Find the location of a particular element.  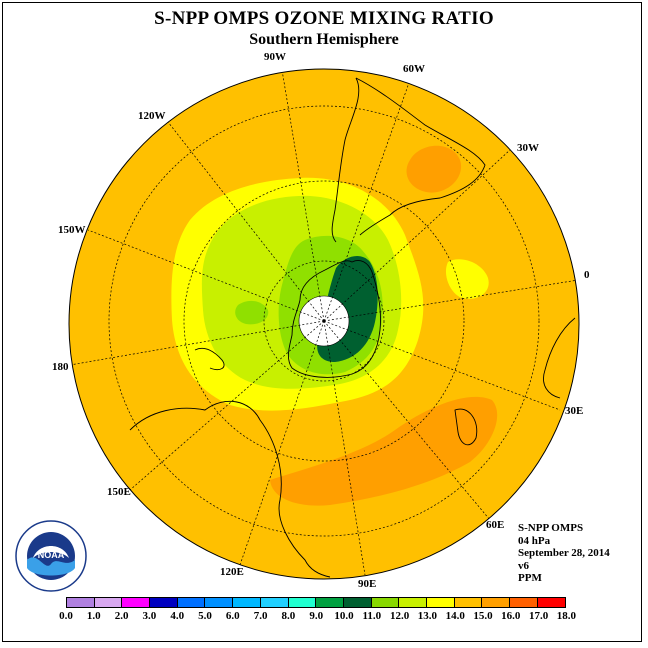

info-units: PPM is located at coordinates (530, 578).